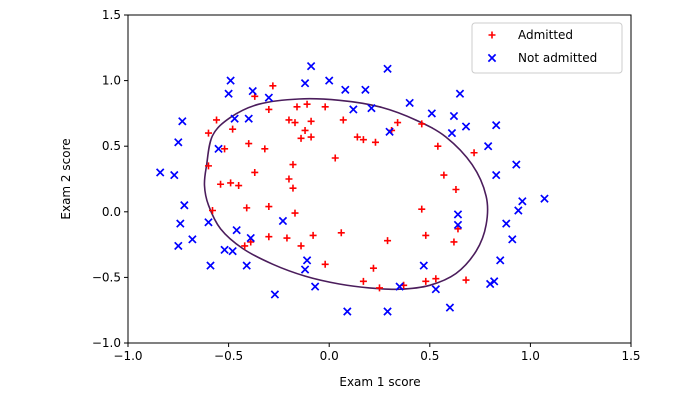  Describe the element at coordinates (111, 212) in the screenshot. I see `y-tick-label: 0.0` at that location.